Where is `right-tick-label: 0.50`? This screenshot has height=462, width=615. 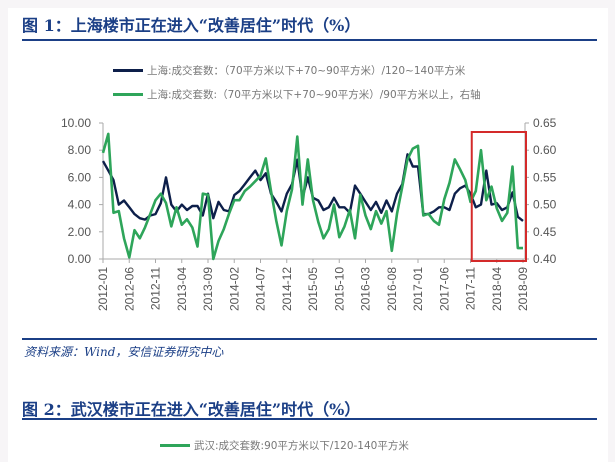 right-tick-label: 0.50 is located at coordinates (545, 205).